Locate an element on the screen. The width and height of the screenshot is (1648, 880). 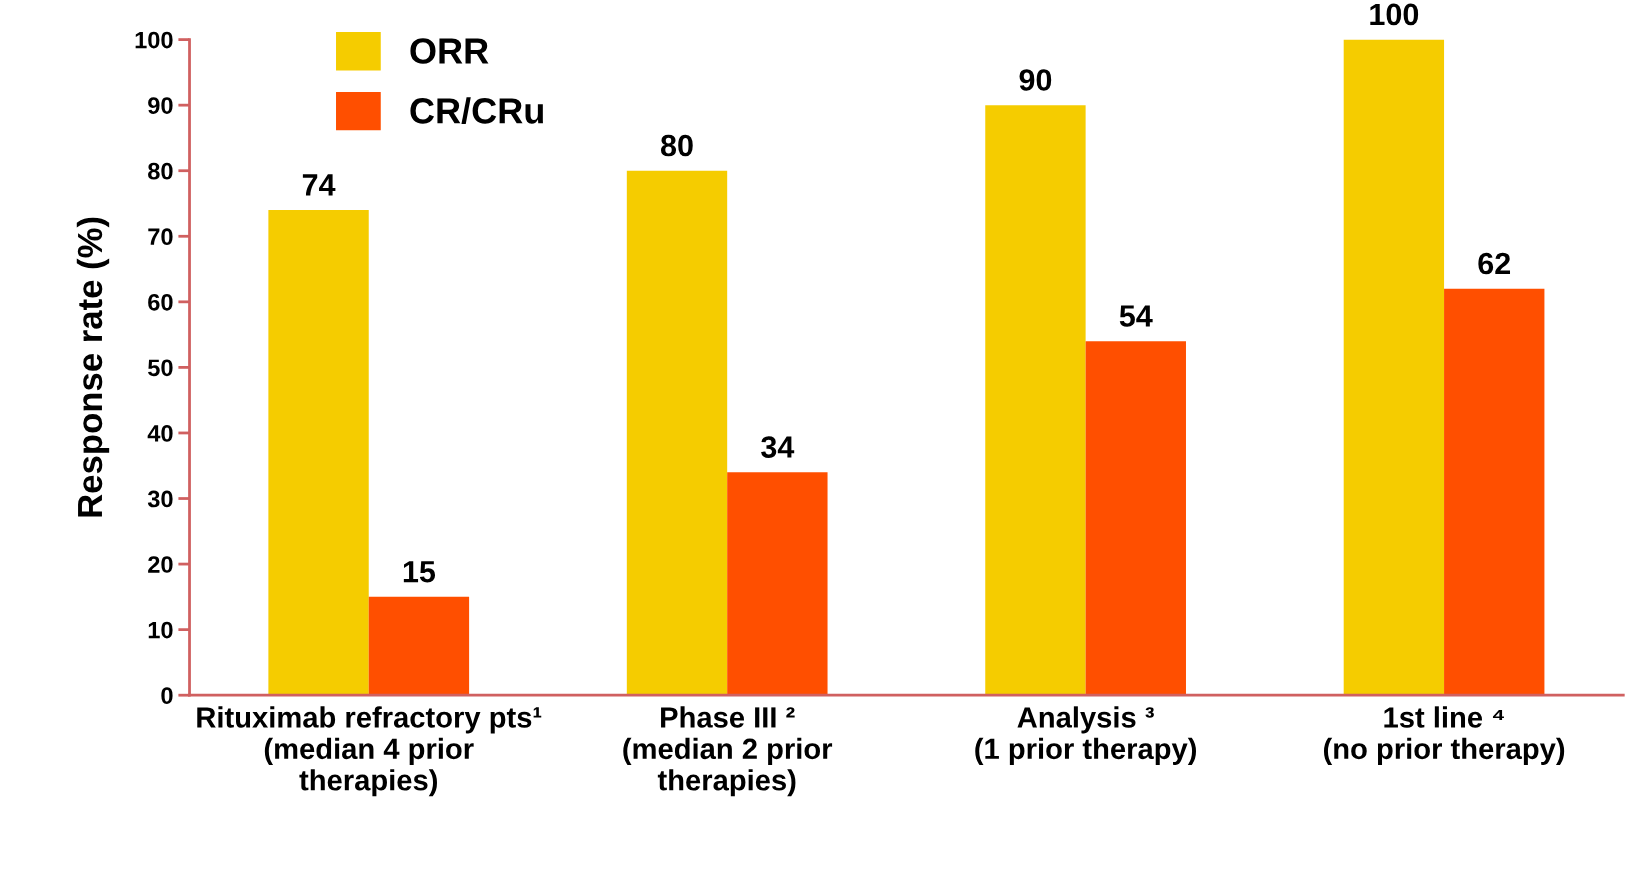
y-tick-label: 20 is located at coordinates (160, 564).